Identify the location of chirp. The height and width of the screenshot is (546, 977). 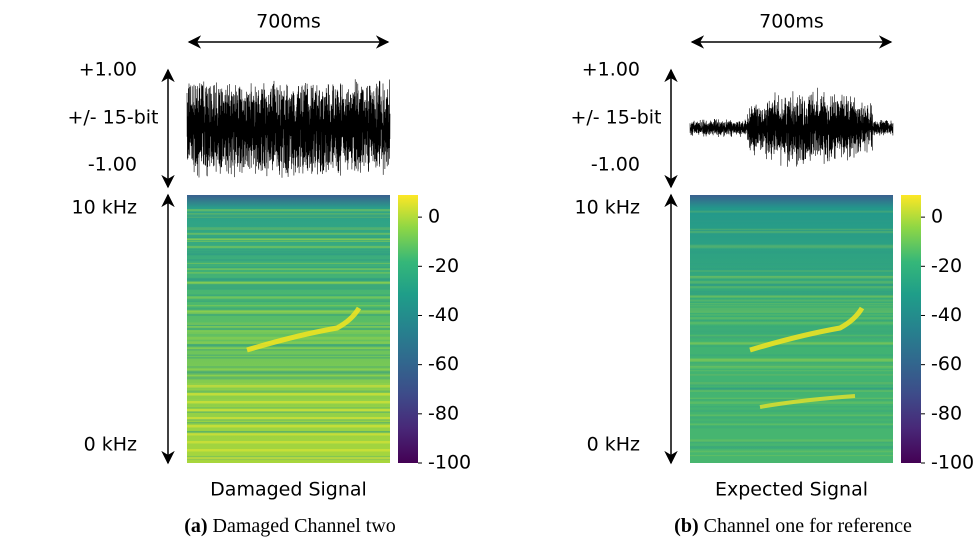
(304, 329).